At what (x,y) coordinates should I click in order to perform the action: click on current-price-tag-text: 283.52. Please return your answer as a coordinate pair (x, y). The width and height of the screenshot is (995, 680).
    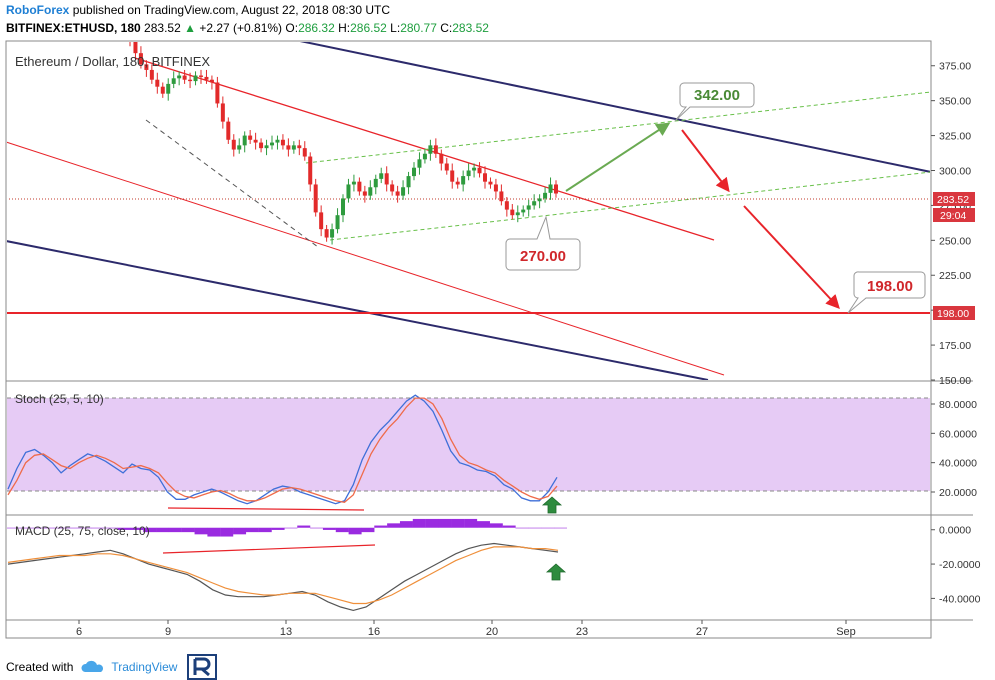
    Looking at the image, I should click on (953, 200).